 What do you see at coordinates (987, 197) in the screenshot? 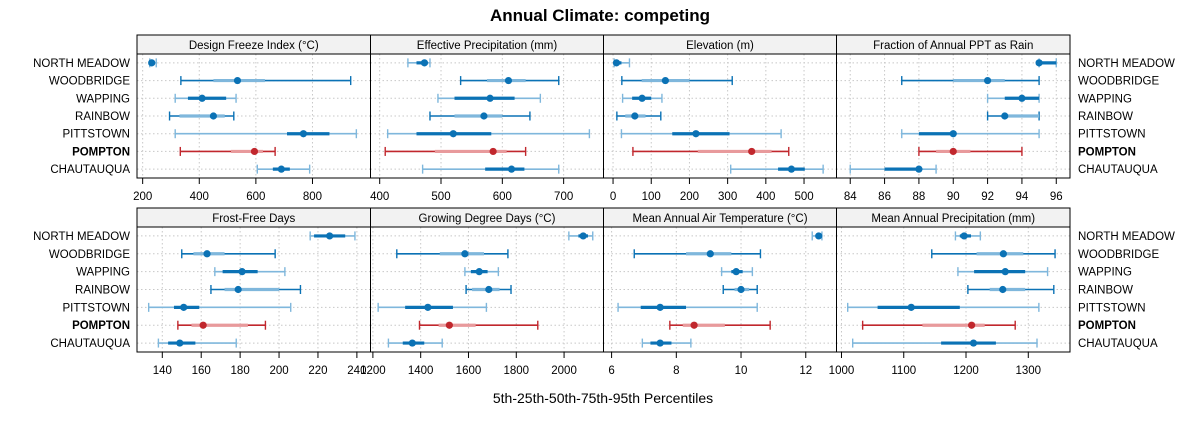
I see `x-tick-label: 92` at bounding box center [987, 197].